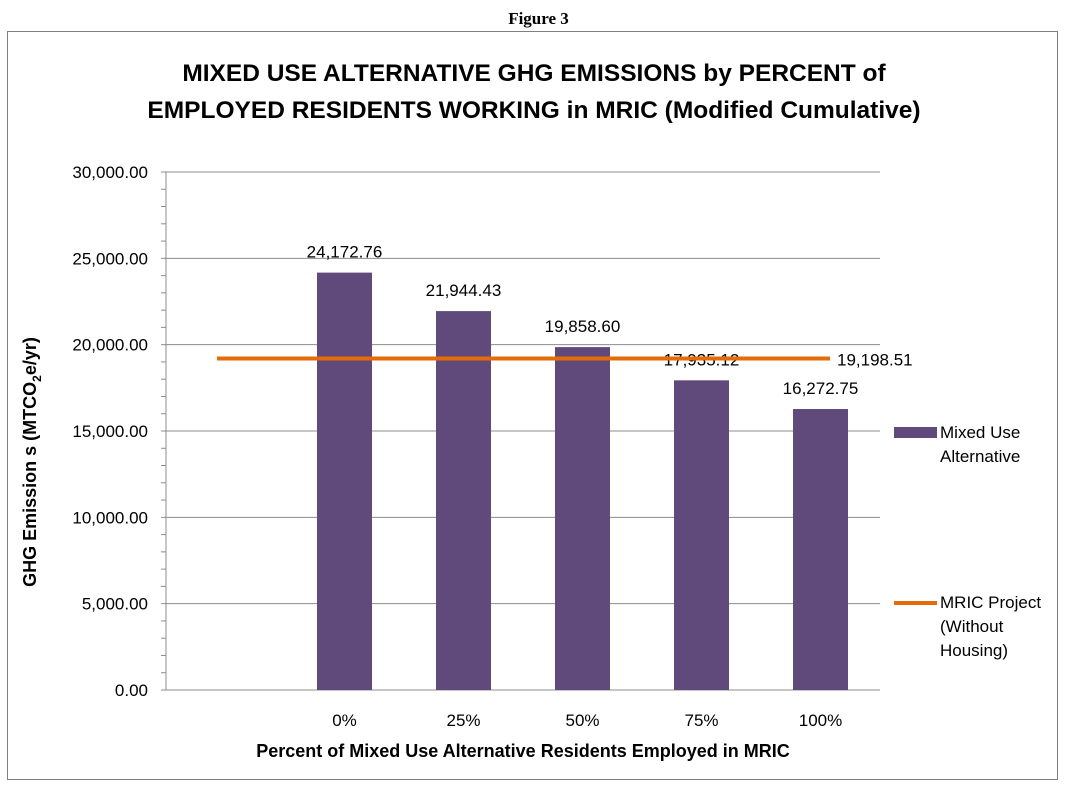  Describe the element at coordinates (110, 517) in the screenshot. I see `y-tick-label: 10,000.00` at that location.